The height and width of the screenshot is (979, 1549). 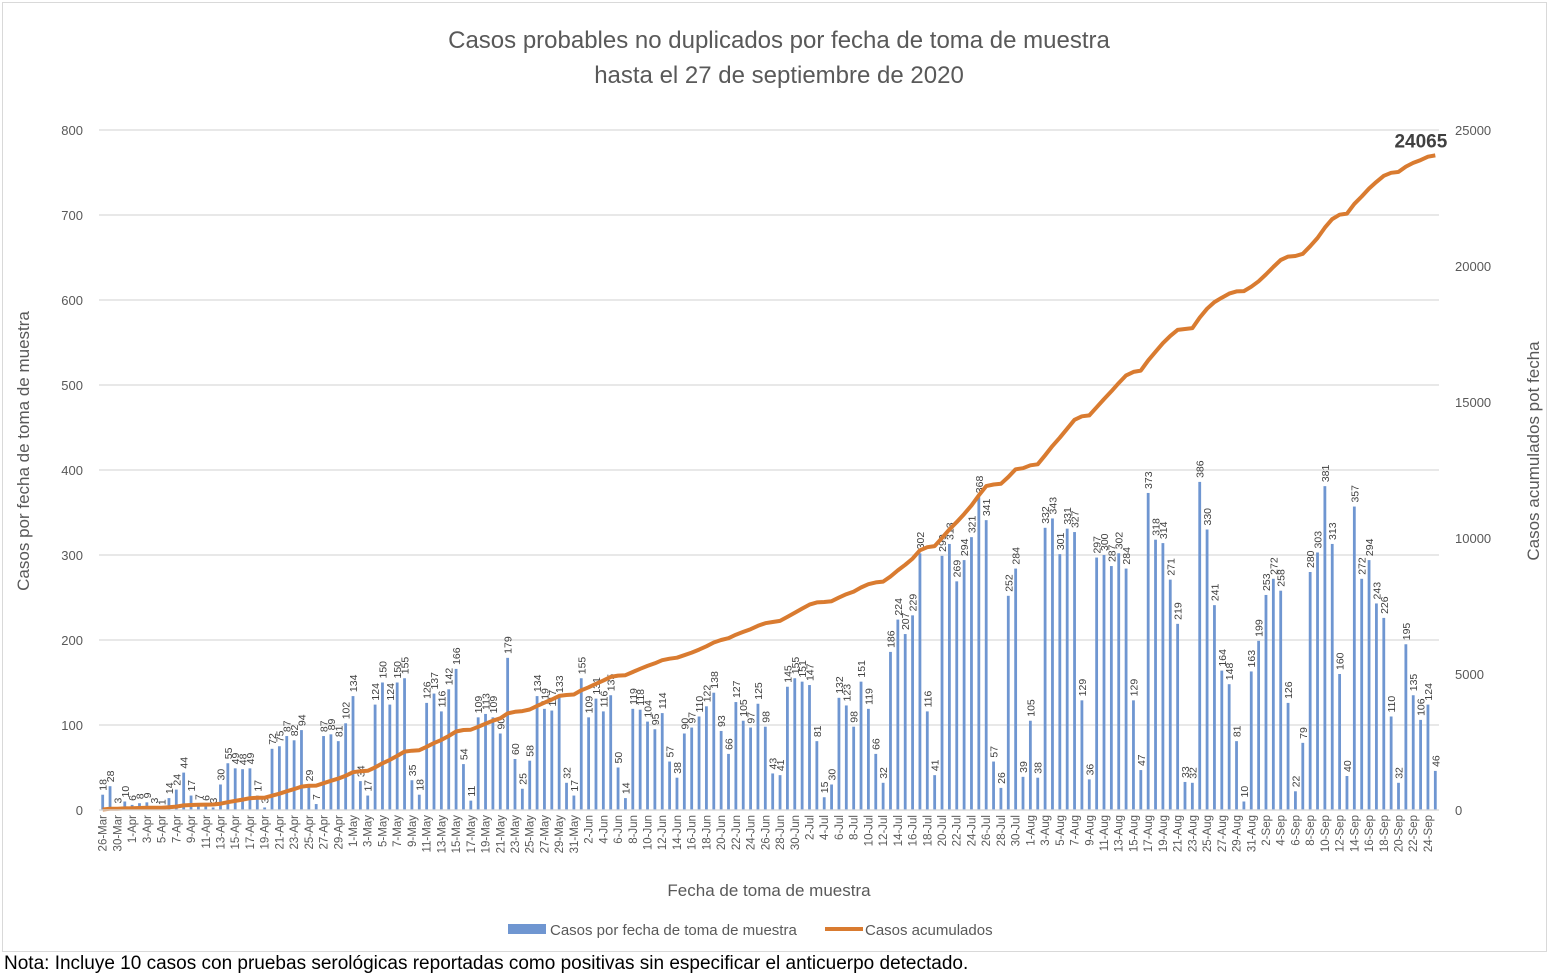 I want to click on x-tick-label: 8-Jul, so click(x=855, y=827).